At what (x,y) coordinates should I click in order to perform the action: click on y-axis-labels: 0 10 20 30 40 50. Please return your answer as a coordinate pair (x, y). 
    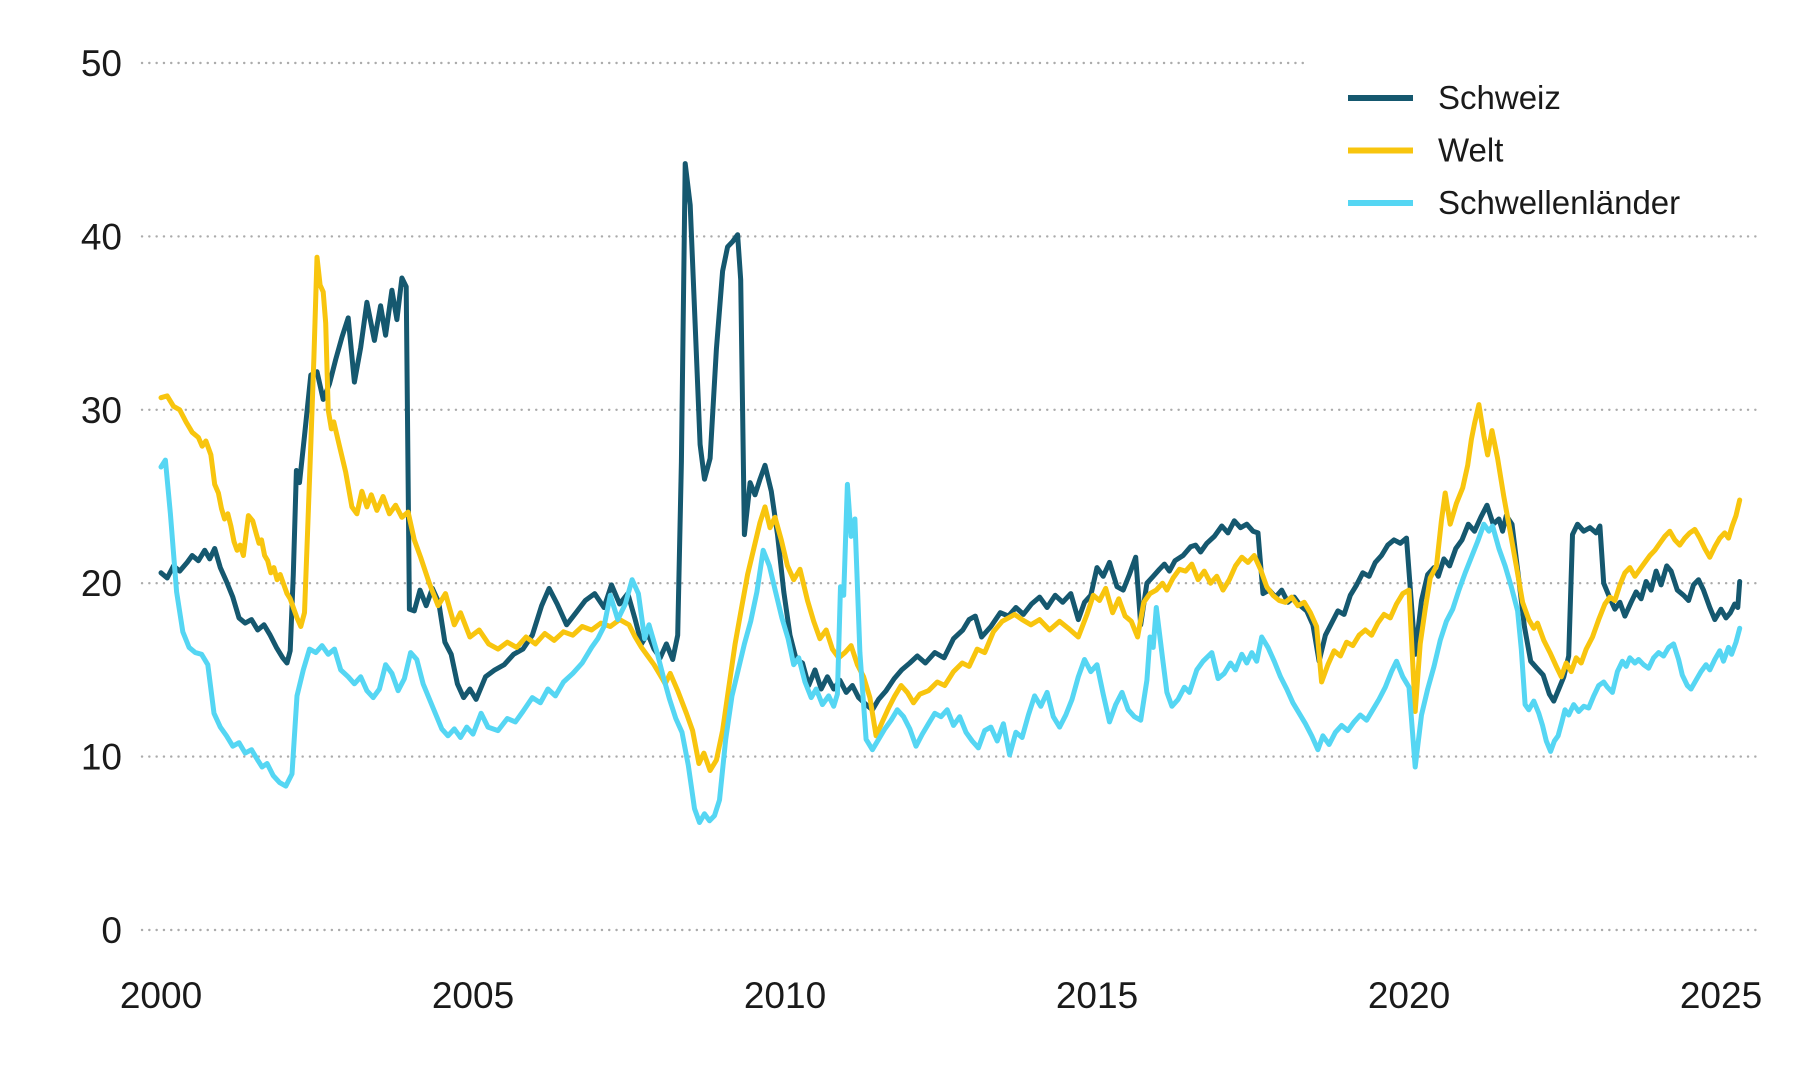
    Looking at the image, I should click on (101, 497).